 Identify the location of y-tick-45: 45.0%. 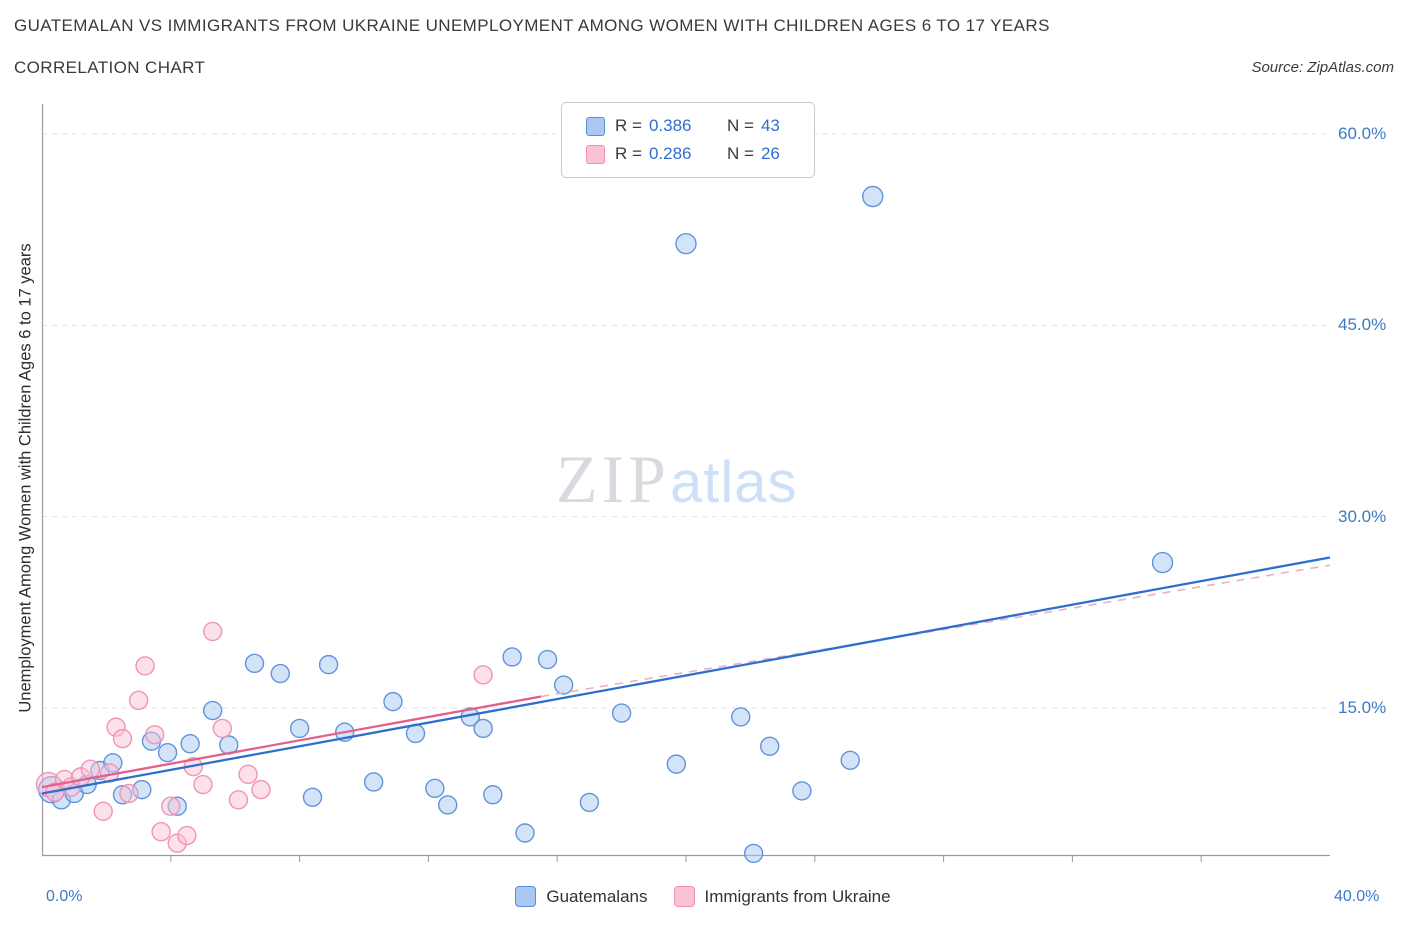
(1362, 324).